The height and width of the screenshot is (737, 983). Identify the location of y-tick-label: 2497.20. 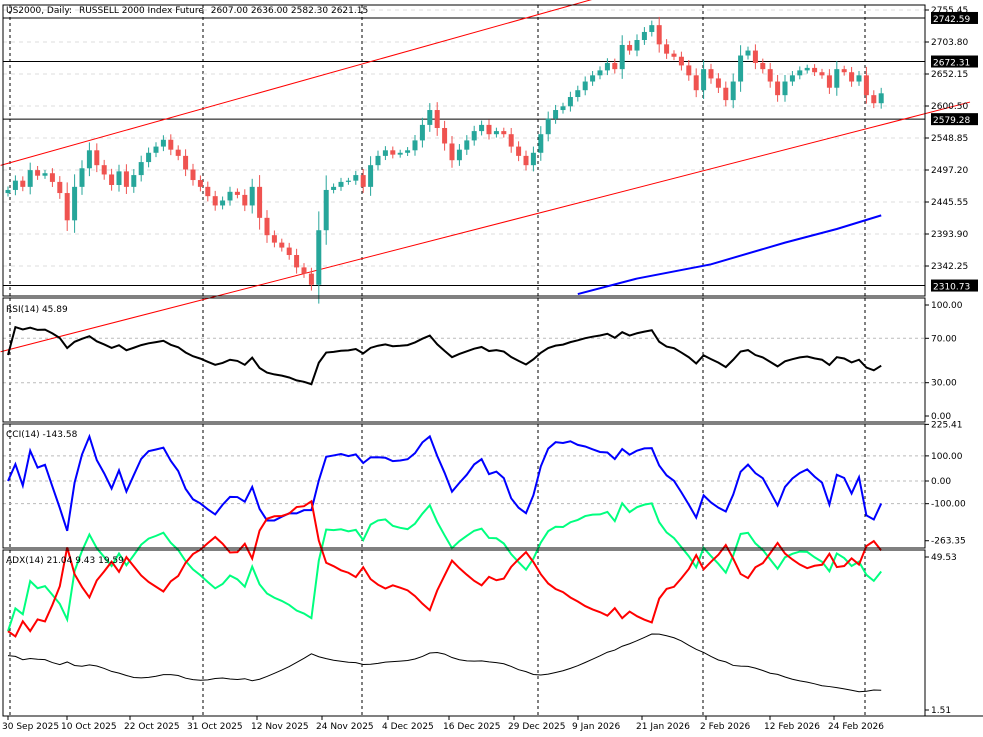
(949, 171).